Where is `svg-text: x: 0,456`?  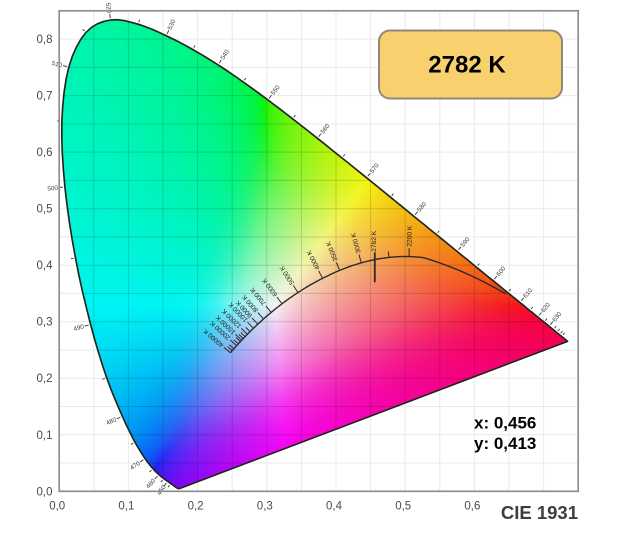
svg-text: x: 0,456 is located at coordinates (505, 423).